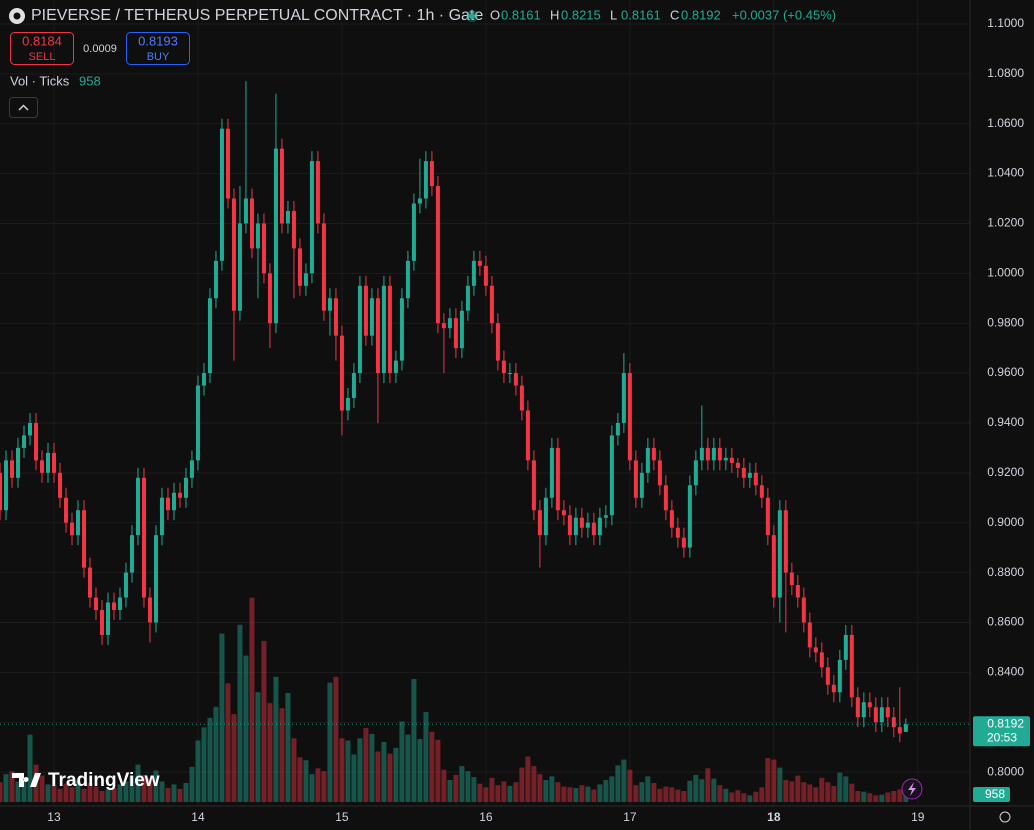 This screenshot has height=830, width=1034. What do you see at coordinates (554, 14) in the screenshot?
I see `ohlc-key: H` at bounding box center [554, 14].